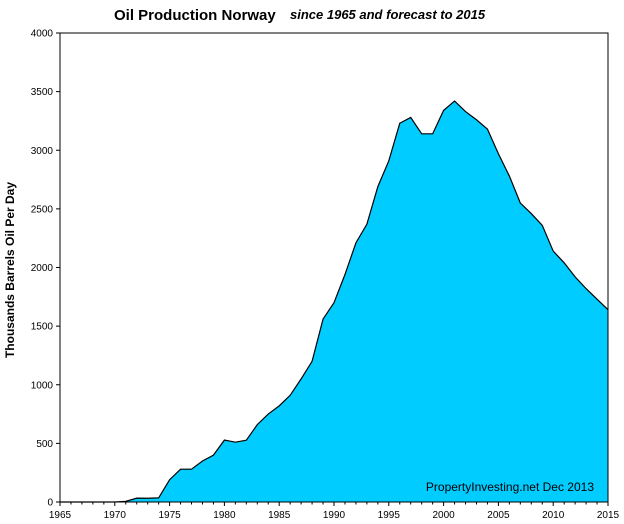 This screenshot has width=624, height=524. I want to click on x-tick-label: 1980, so click(224, 515).